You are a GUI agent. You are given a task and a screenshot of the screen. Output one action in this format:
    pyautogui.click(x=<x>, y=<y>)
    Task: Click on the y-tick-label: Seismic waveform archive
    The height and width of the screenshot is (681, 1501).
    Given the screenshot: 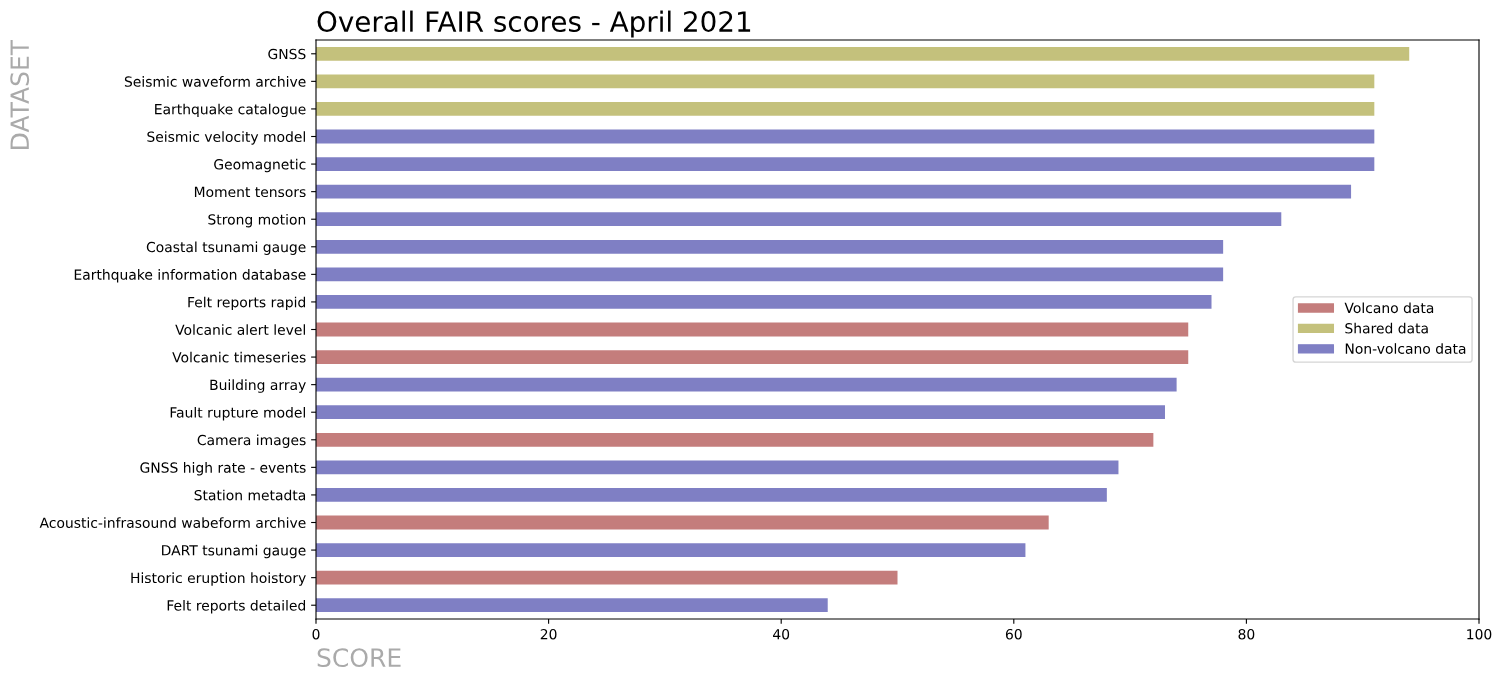 What is the action you would take?
    pyautogui.click(x=215, y=81)
    